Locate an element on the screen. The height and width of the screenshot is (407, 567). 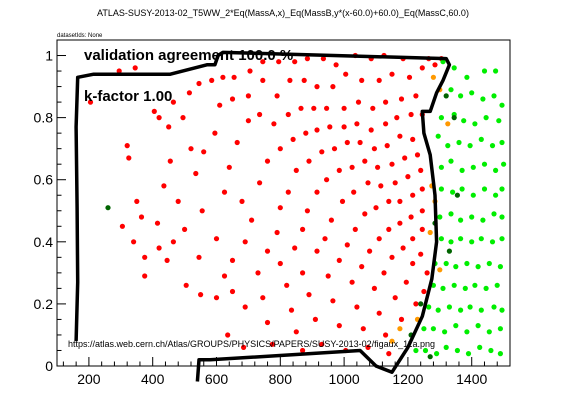
y-tick-label: 1 is located at coordinates (49, 56).